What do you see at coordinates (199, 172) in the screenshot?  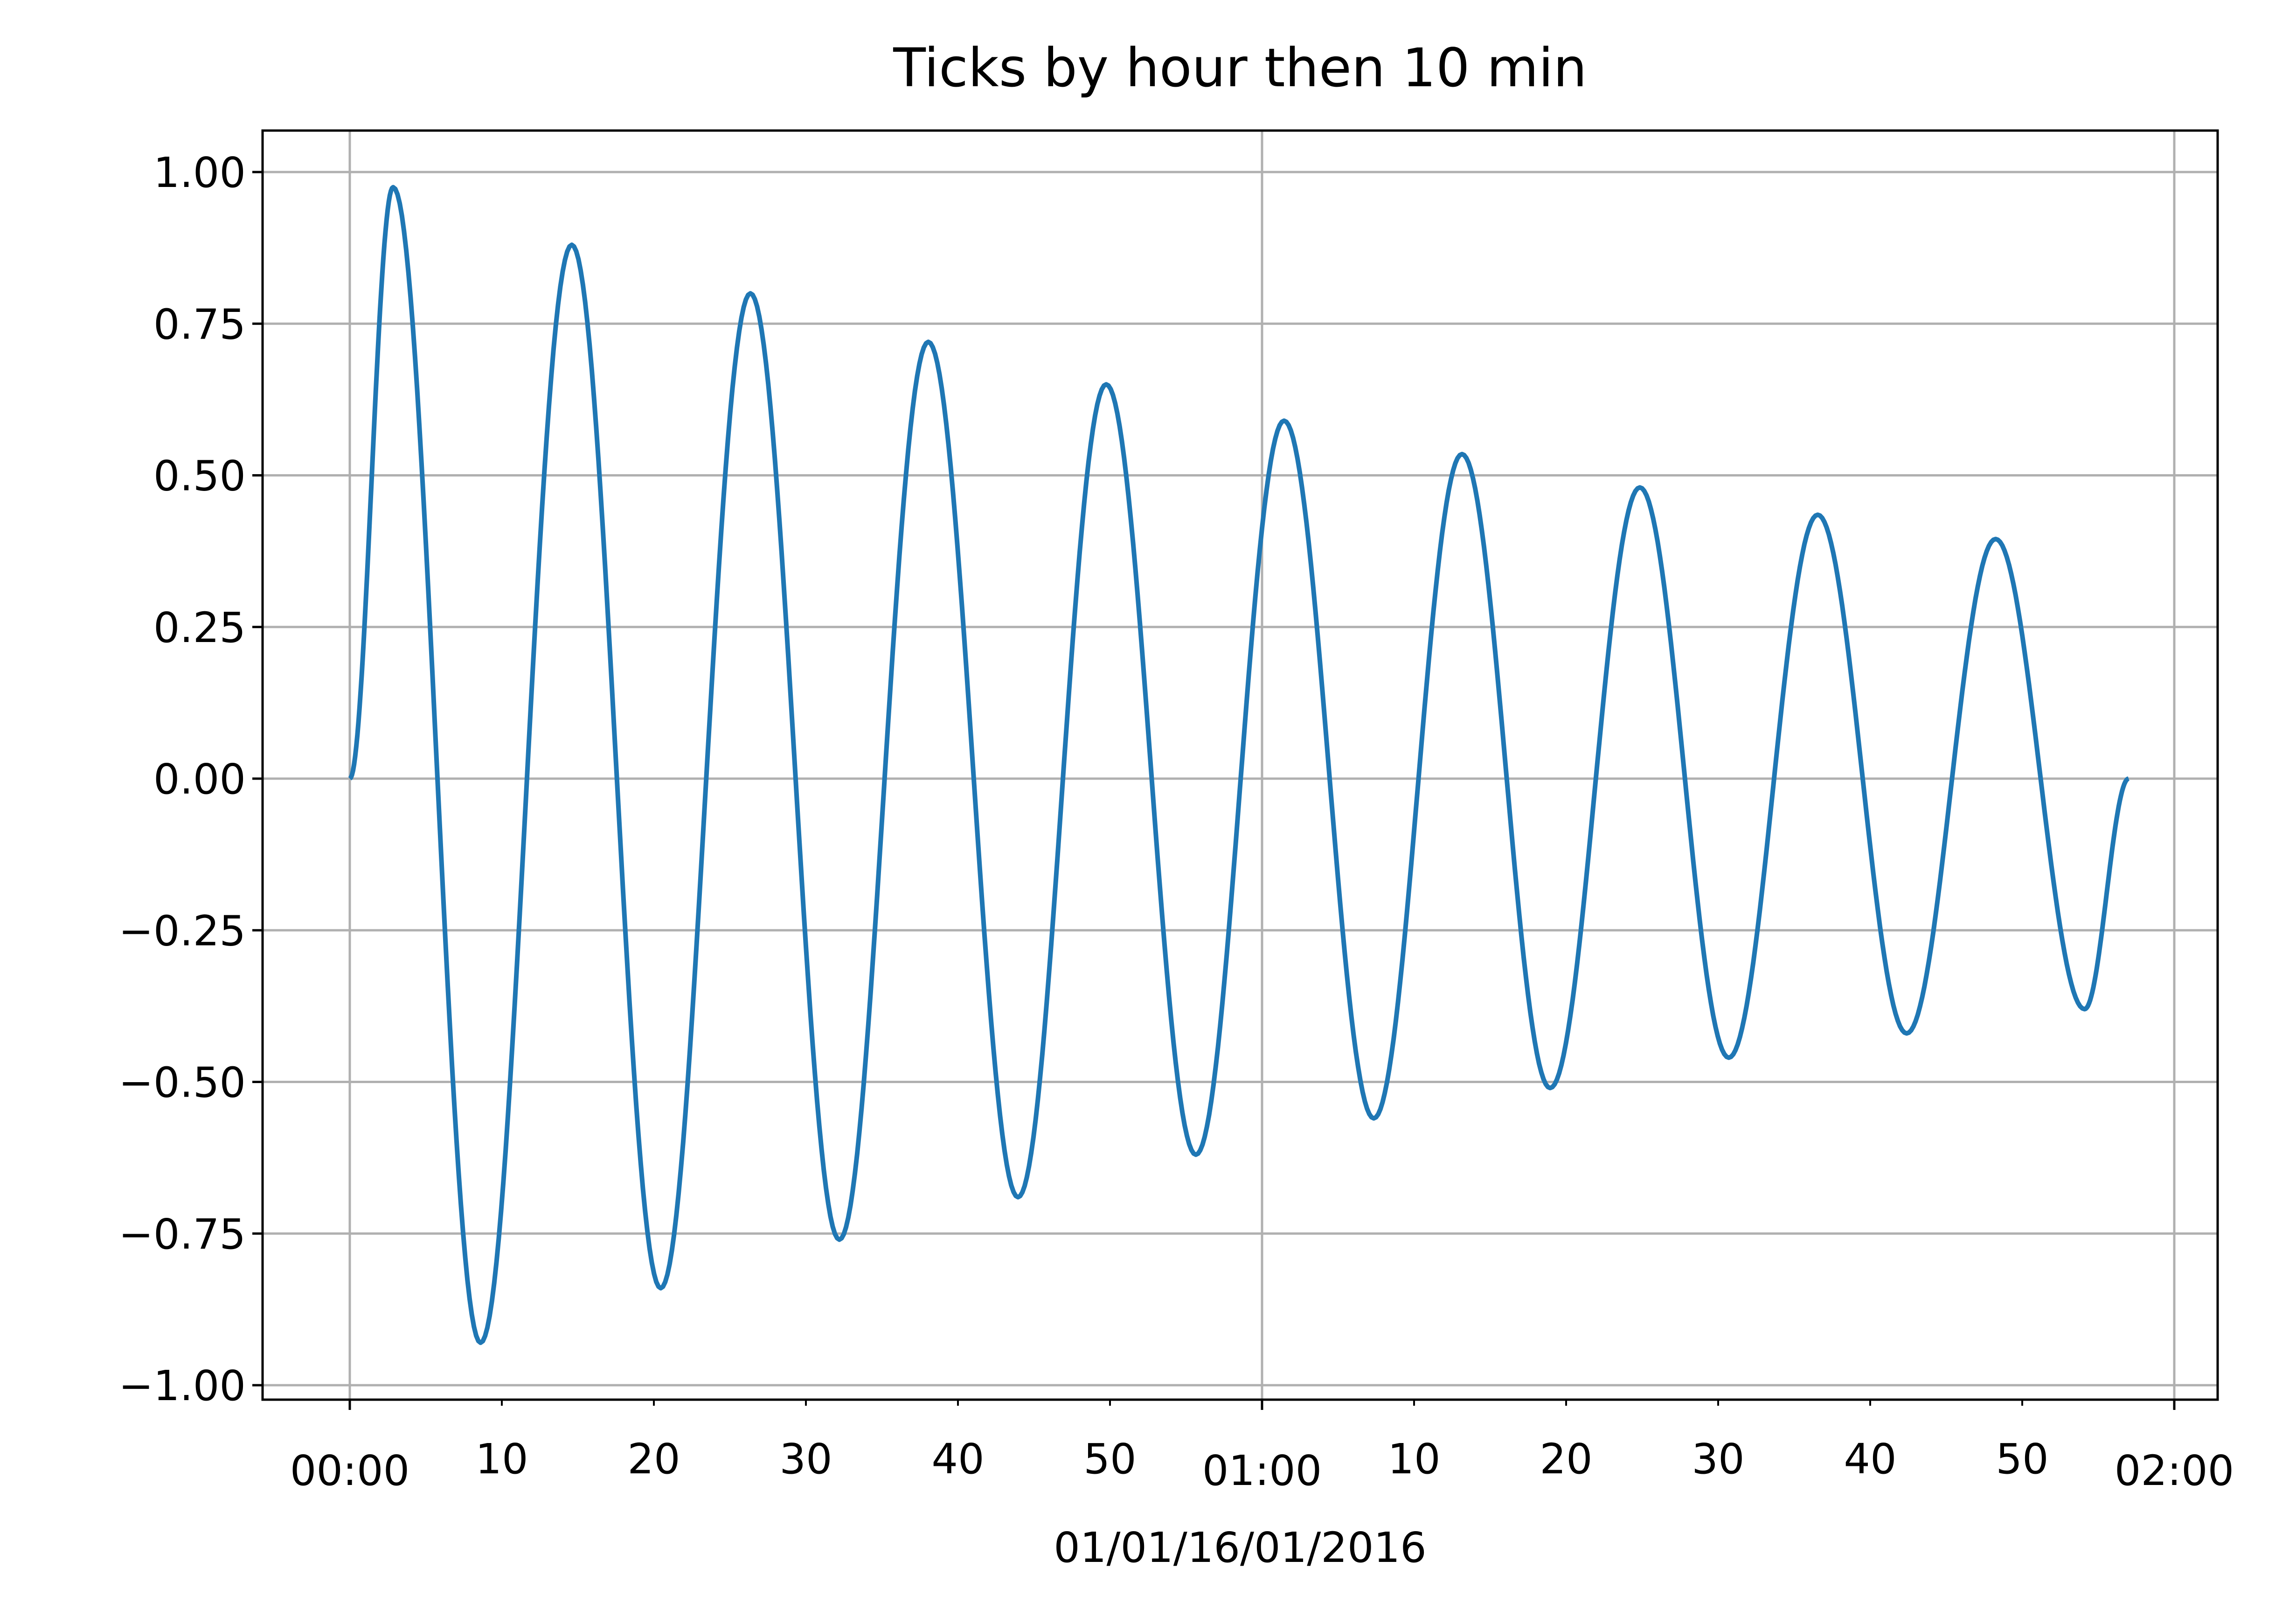 I see `y-tick-label: 1.00` at bounding box center [199, 172].